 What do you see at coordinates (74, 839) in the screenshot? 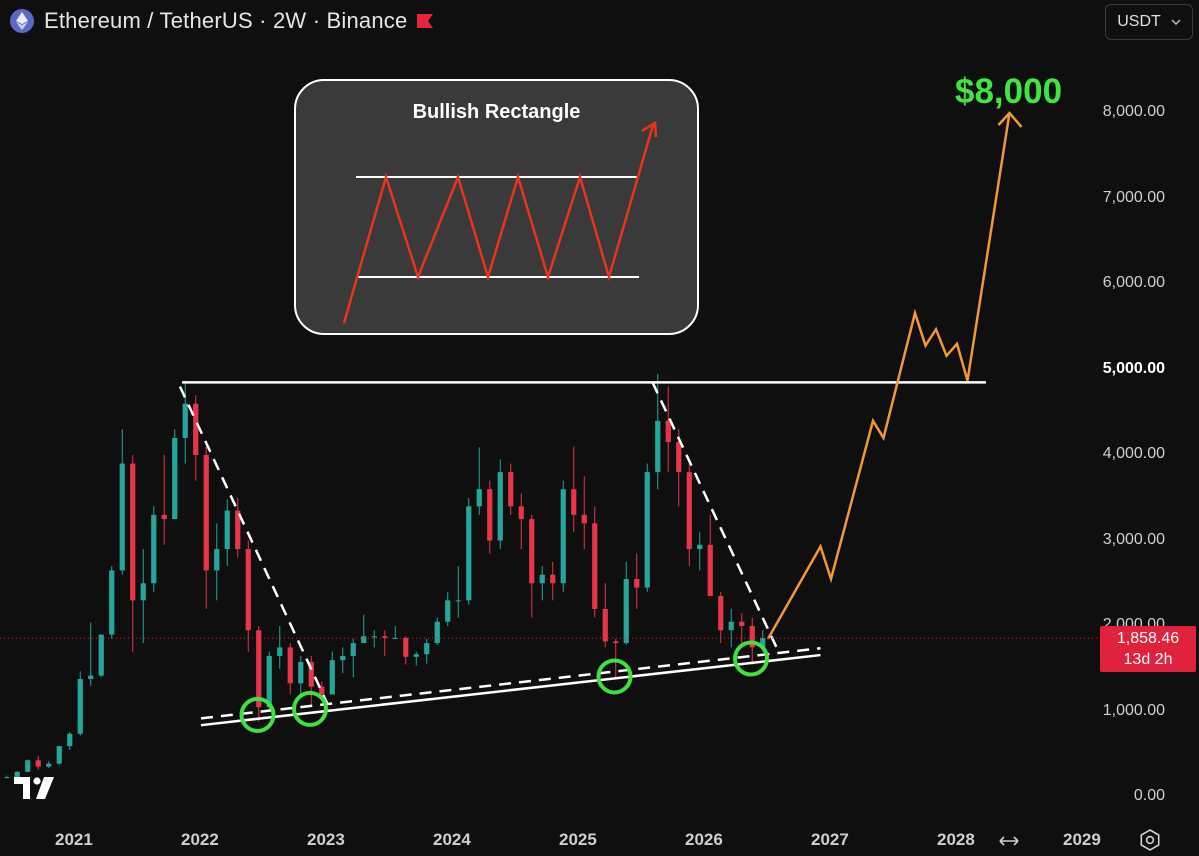
I see `x-tick-label: 2021` at bounding box center [74, 839].